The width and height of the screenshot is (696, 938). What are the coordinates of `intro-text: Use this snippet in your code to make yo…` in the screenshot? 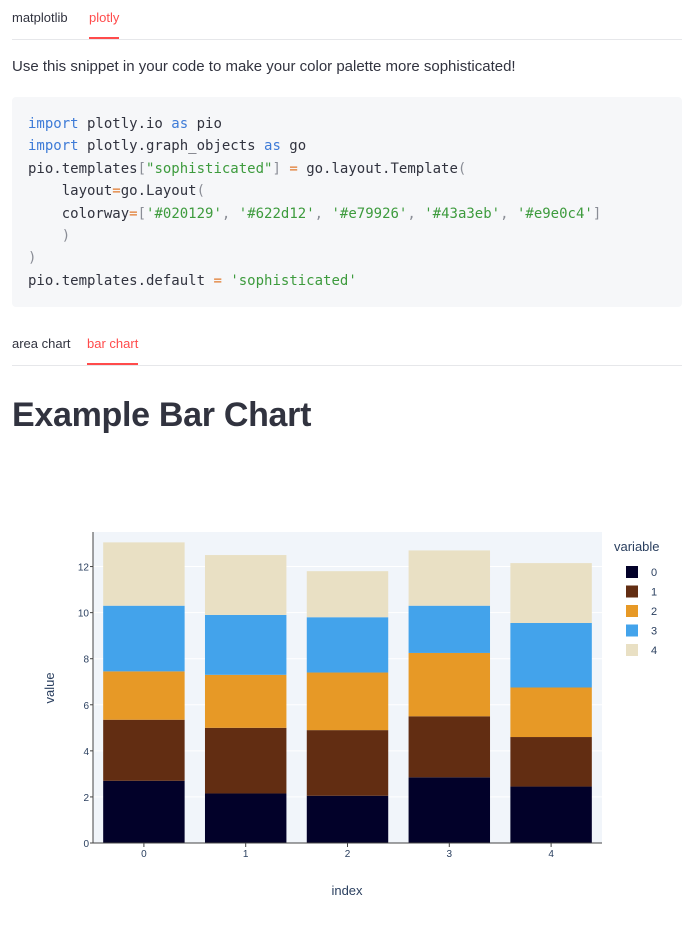 It's located at (264, 66).